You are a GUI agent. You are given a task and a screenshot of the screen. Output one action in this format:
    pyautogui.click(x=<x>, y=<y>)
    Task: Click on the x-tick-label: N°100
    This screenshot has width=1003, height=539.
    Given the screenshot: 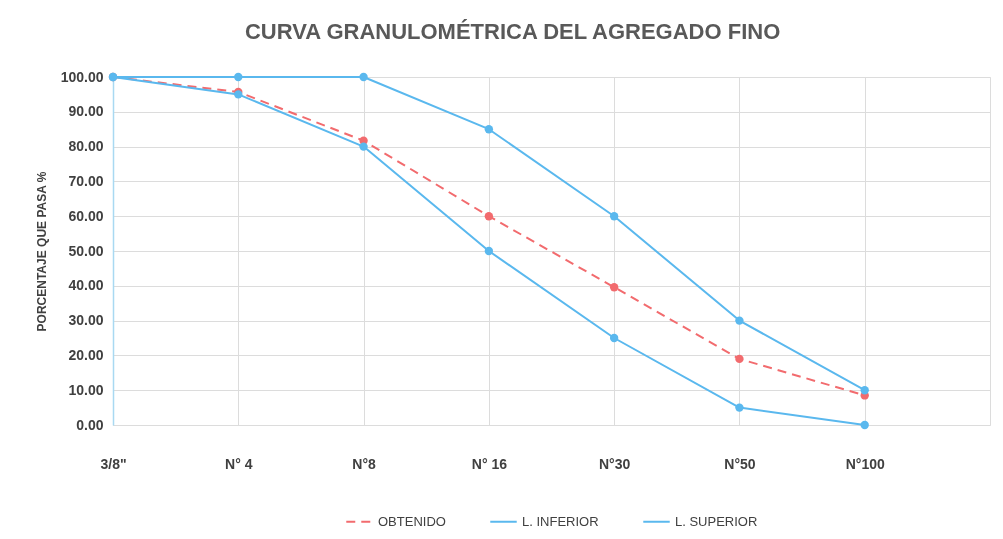 What is the action you would take?
    pyautogui.click(x=865, y=463)
    